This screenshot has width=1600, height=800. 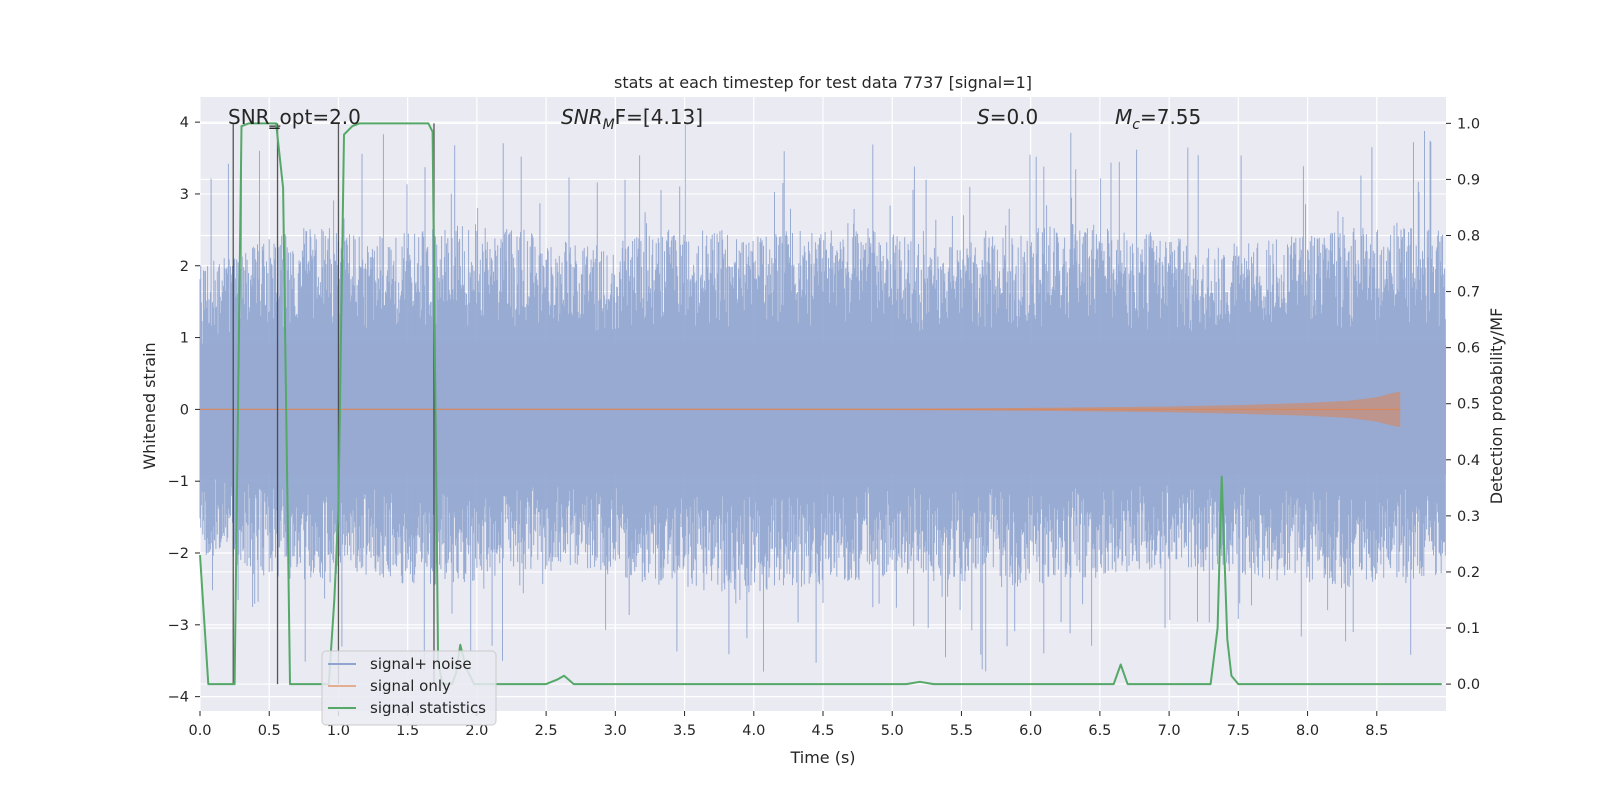 What do you see at coordinates (1030, 731) in the screenshot?
I see `x-tick-label-12: 6.0` at bounding box center [1030, 731].